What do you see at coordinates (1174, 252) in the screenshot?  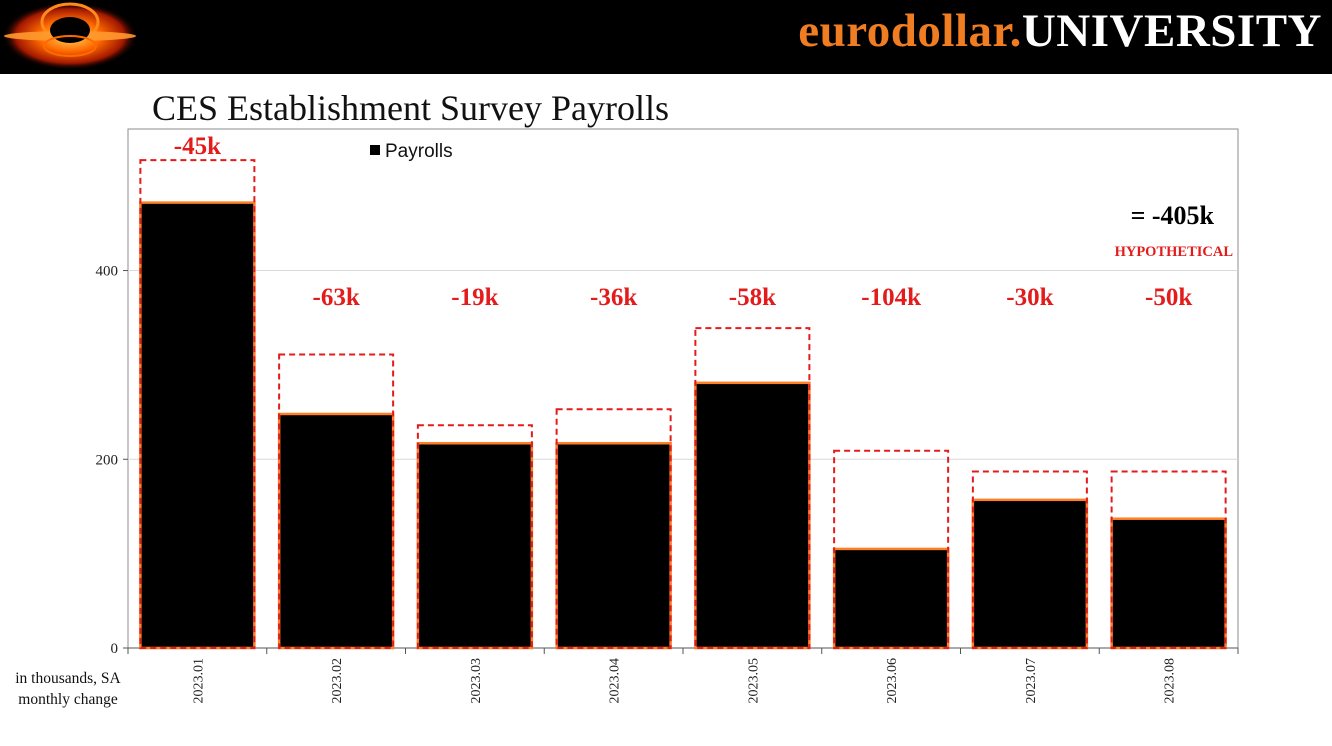 I see `hypothetical-note: HYPOTHETICAL` at bounding box center [1174, 252].